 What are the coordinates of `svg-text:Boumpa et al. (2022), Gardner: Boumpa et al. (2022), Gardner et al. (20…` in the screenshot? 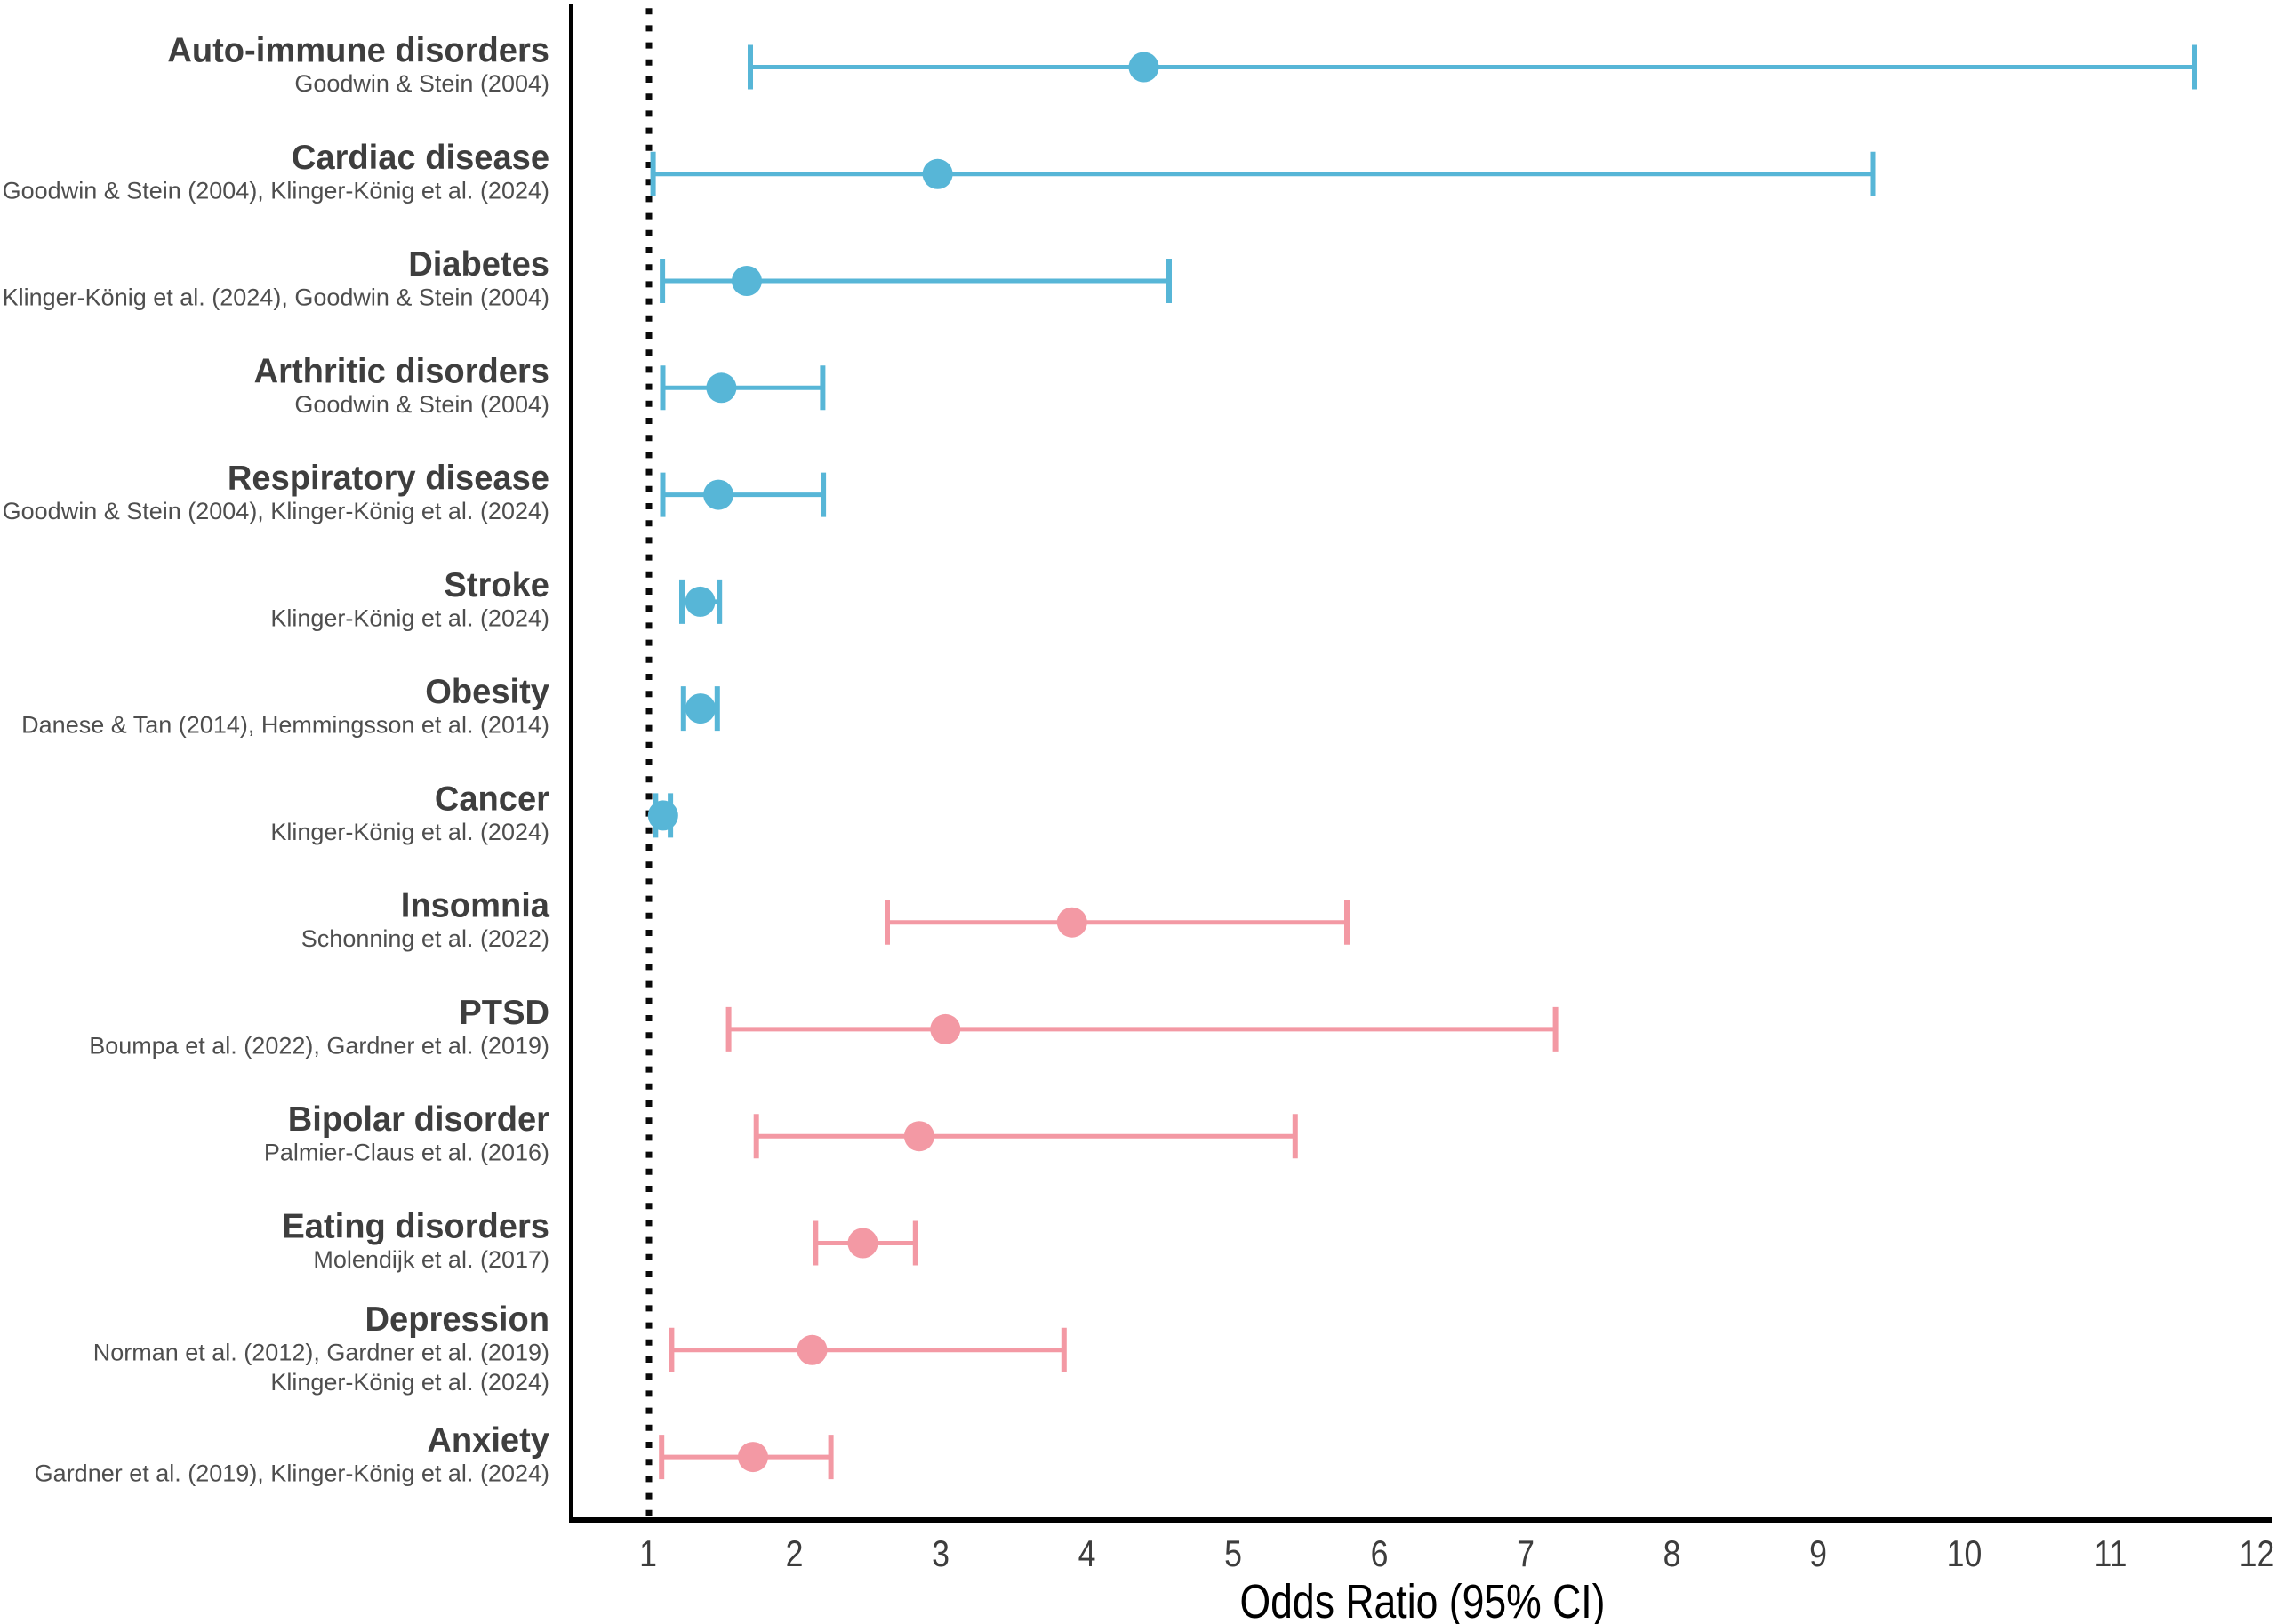 It's located at (319, 1045).